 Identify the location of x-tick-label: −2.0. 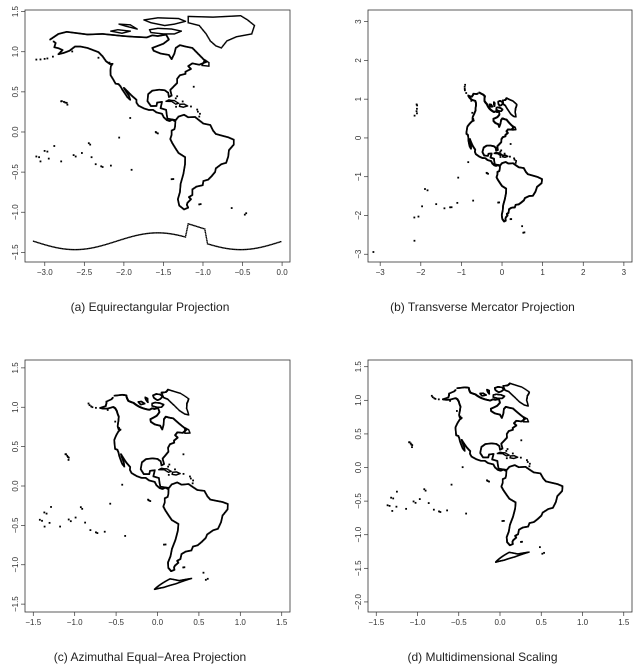
(124, 272).